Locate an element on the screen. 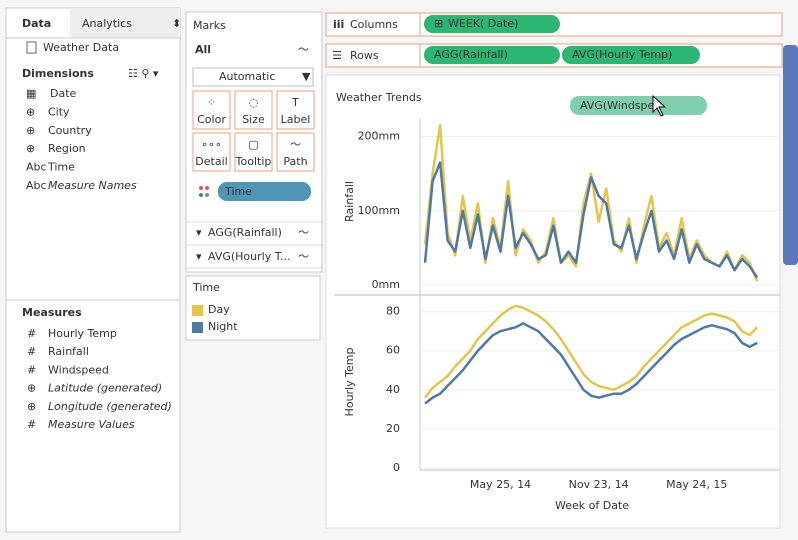  data-source: Weather Data is located at coordinates (81, 47).